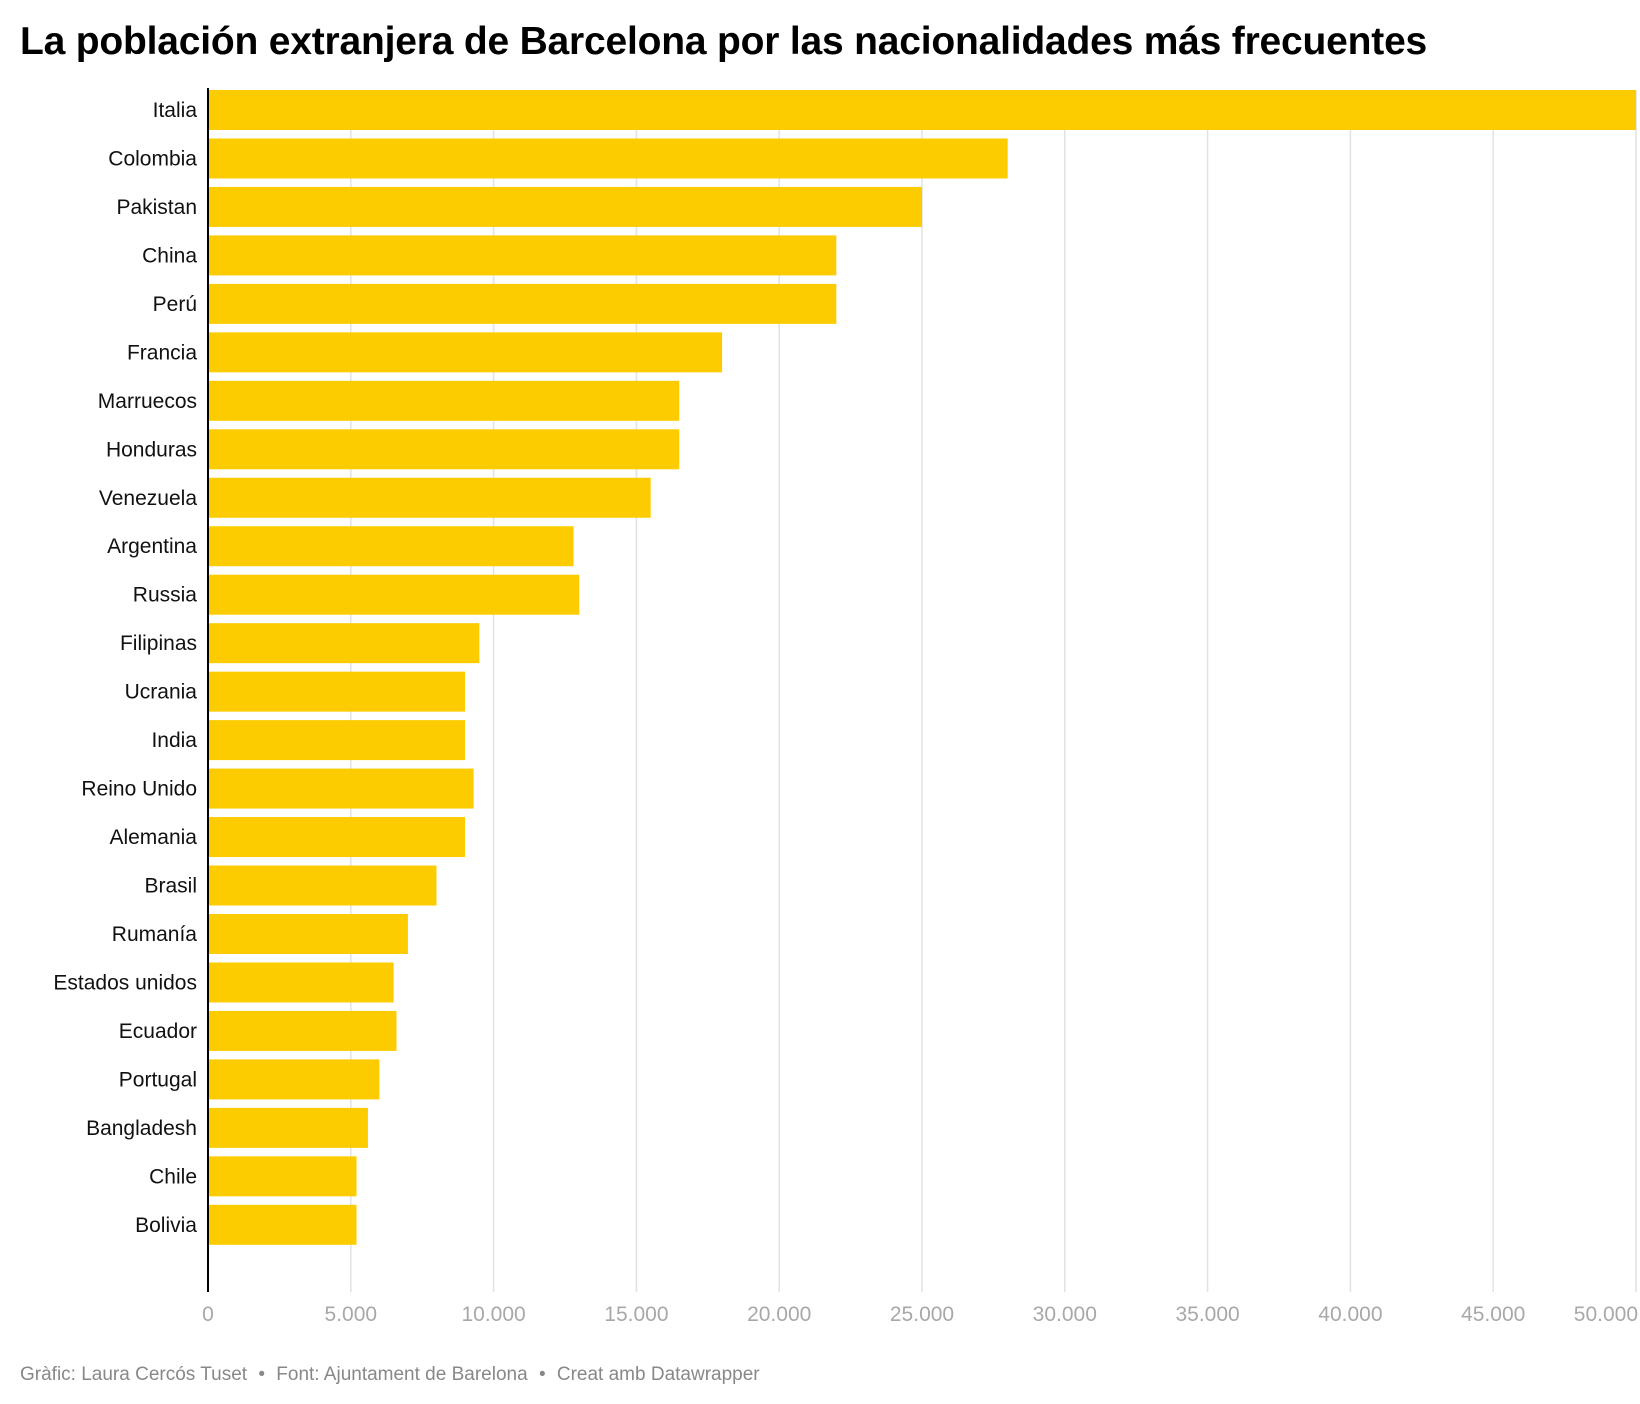 Image resolution: width=1640 pixels, height=1404 pixels. I want to click on category-label: Brasil, so click(170, 886).